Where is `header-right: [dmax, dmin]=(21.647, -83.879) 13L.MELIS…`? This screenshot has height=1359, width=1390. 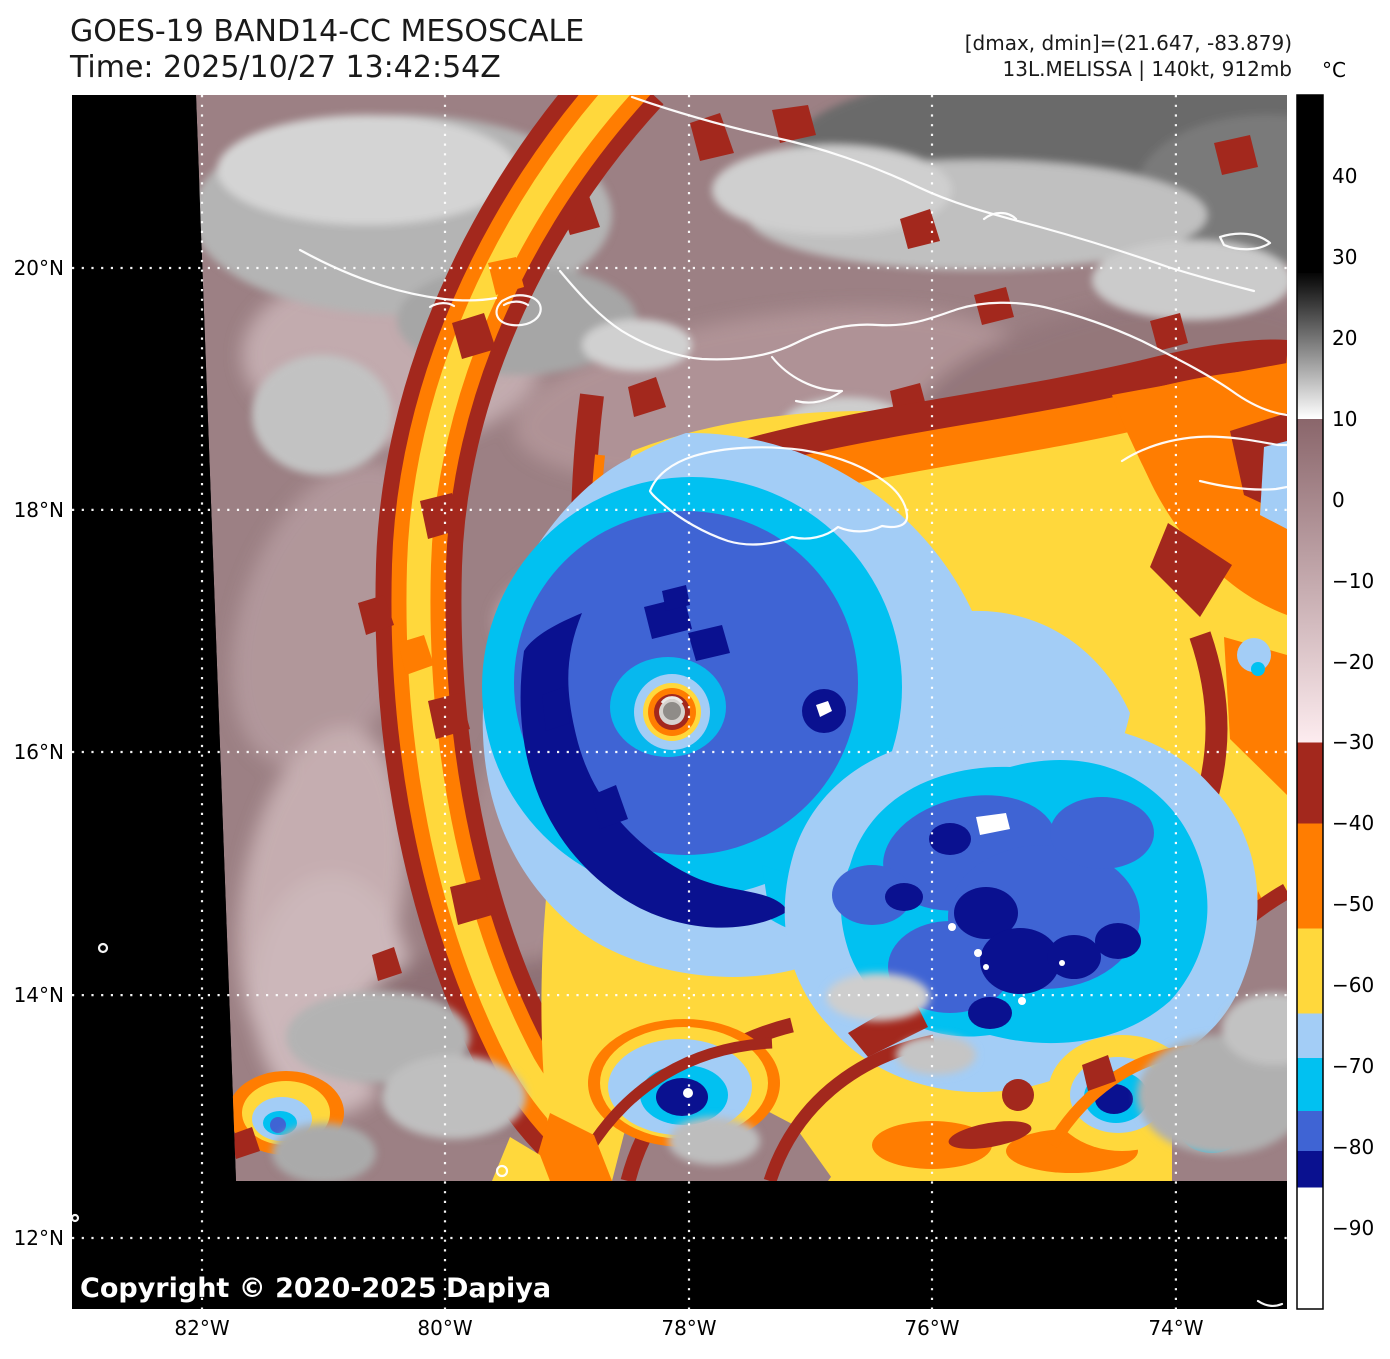
header-right: [dmax, dmin]=(21.647, -83.879) 13L.MELIS… is located at coordinates (1046, 56).